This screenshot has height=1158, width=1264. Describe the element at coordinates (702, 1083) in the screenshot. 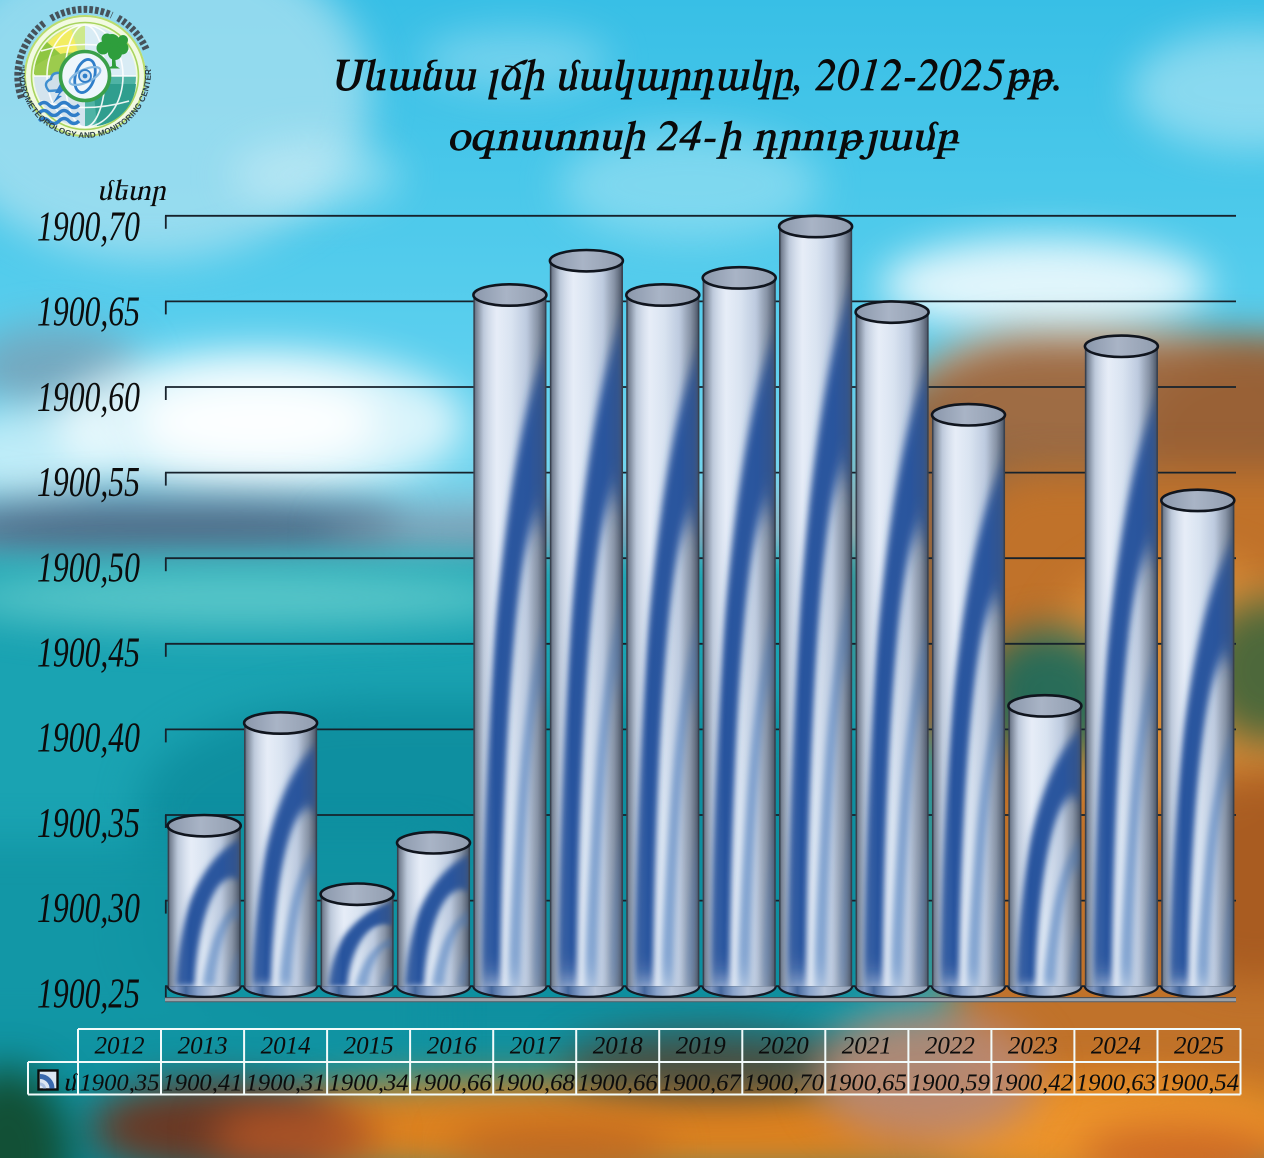

I see `svg-text: 1900,67` at that location.